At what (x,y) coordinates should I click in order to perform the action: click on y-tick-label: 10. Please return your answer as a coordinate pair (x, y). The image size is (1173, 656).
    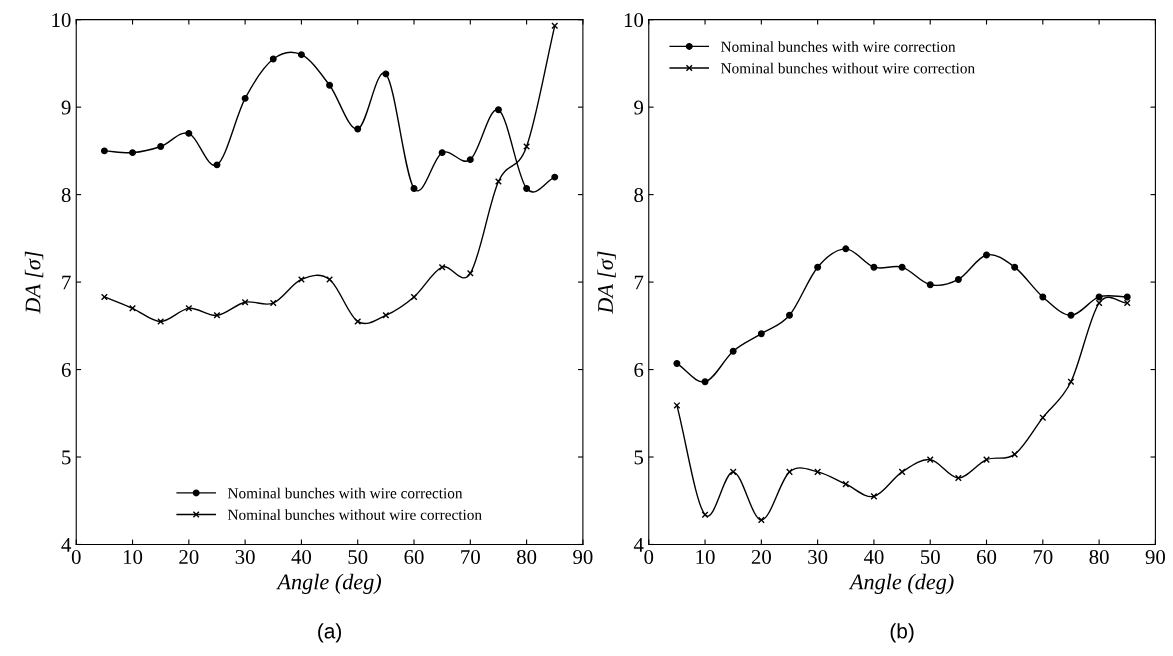
    Looking at the image, I should click on (61, 20).